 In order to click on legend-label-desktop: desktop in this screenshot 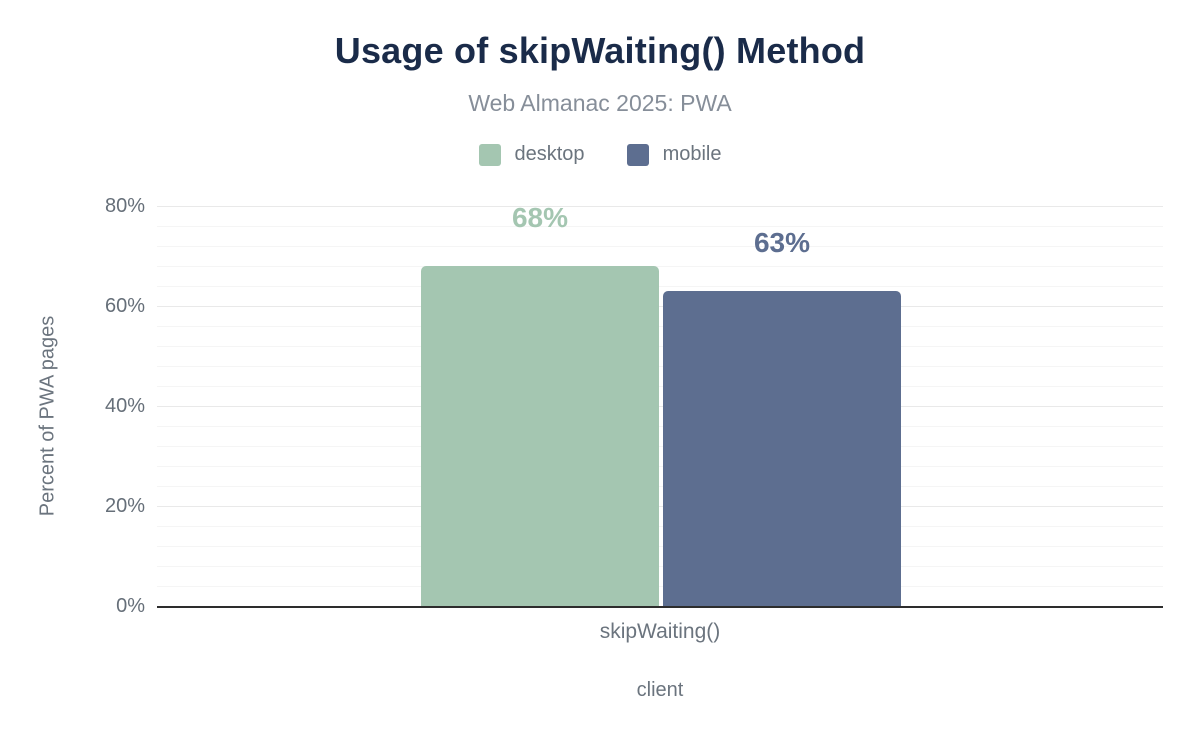, I will do `click(549, 154)`.